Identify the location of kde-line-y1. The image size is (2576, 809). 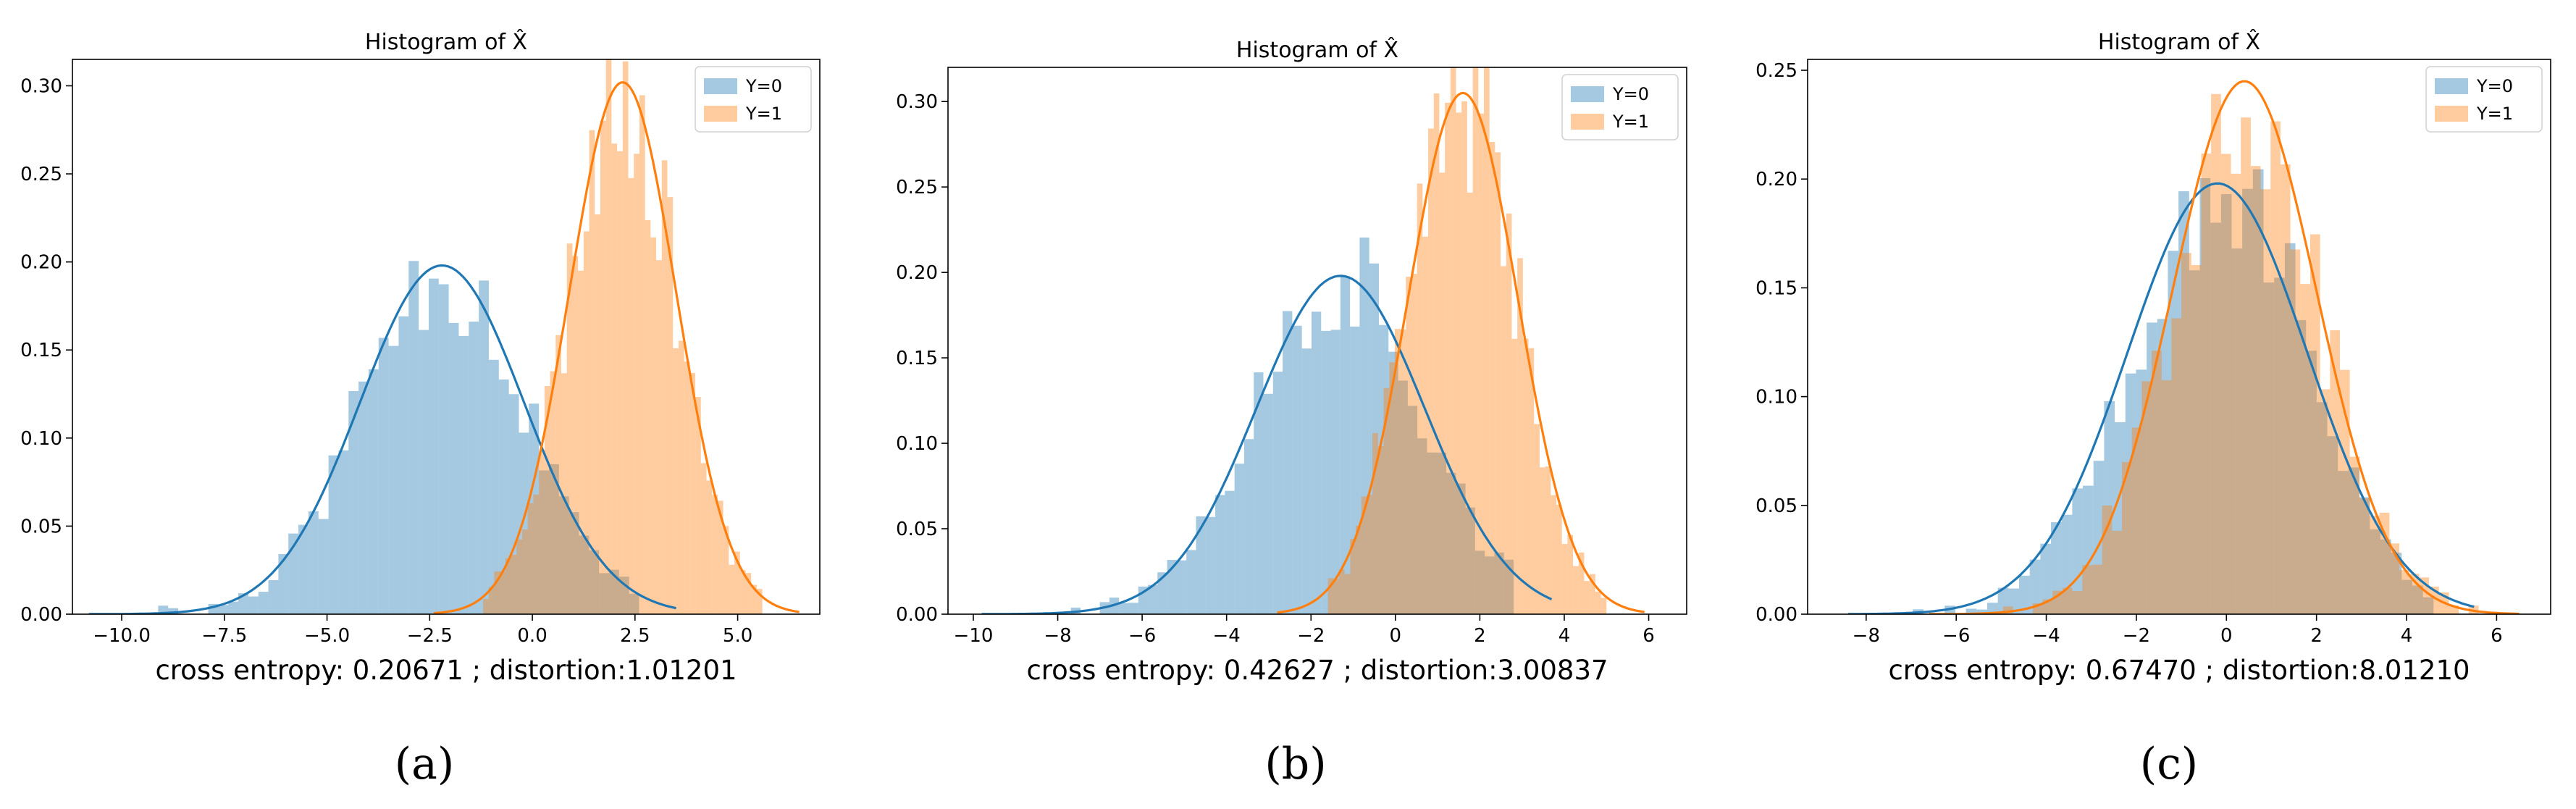
(1461, 352).